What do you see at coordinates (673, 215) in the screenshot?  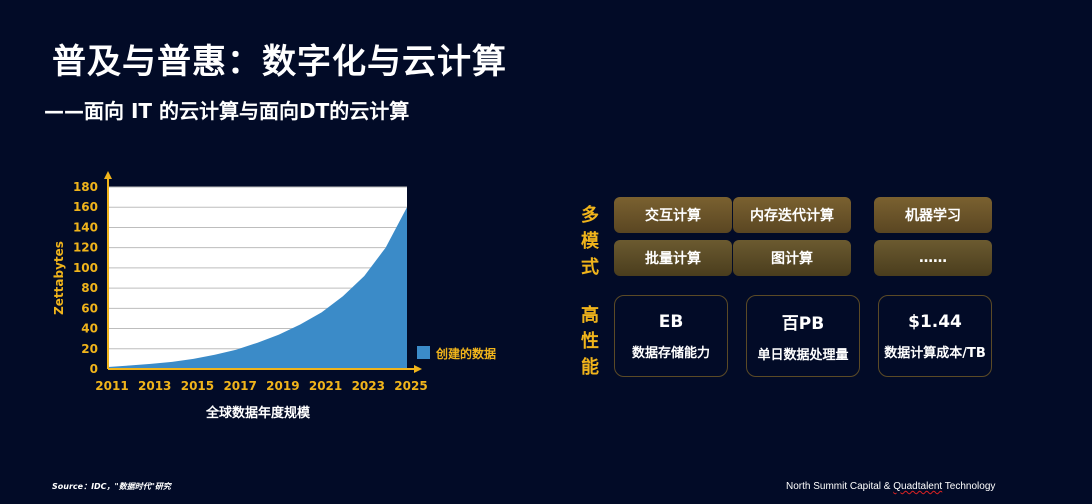 I see `mode-interactive-compute: 交互计算` at bounding box center [673, 215].